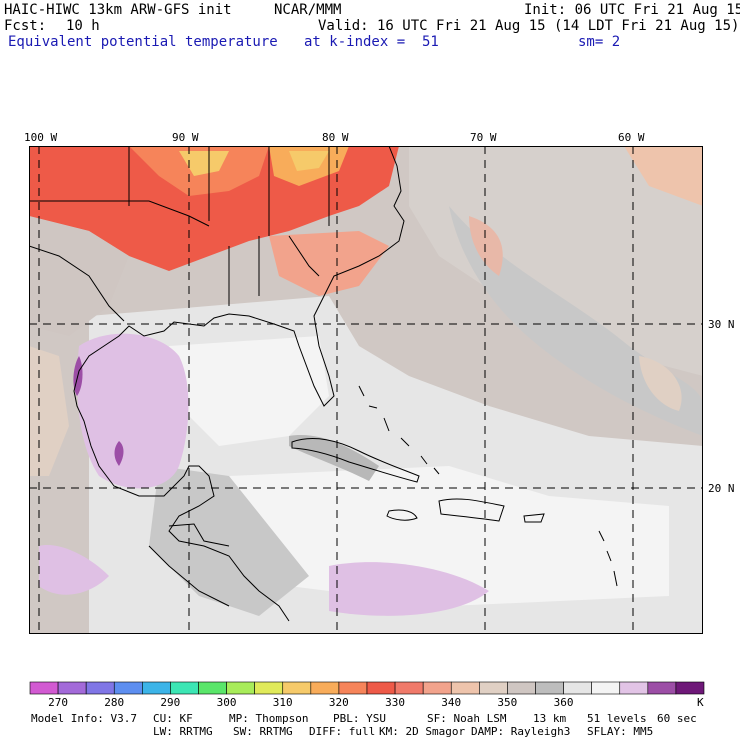 The image size is (740, 740). Describe the element at coordinates (617, 718) in the screenshot. I see `footer-levels: 51 levels` at that location.